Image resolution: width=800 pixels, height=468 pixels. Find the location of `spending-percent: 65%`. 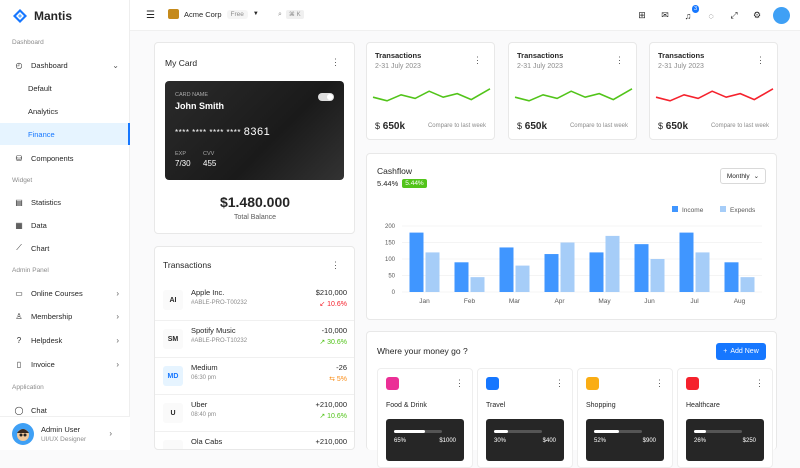

spending-percent: 65% is located at coordinates (400, 441).